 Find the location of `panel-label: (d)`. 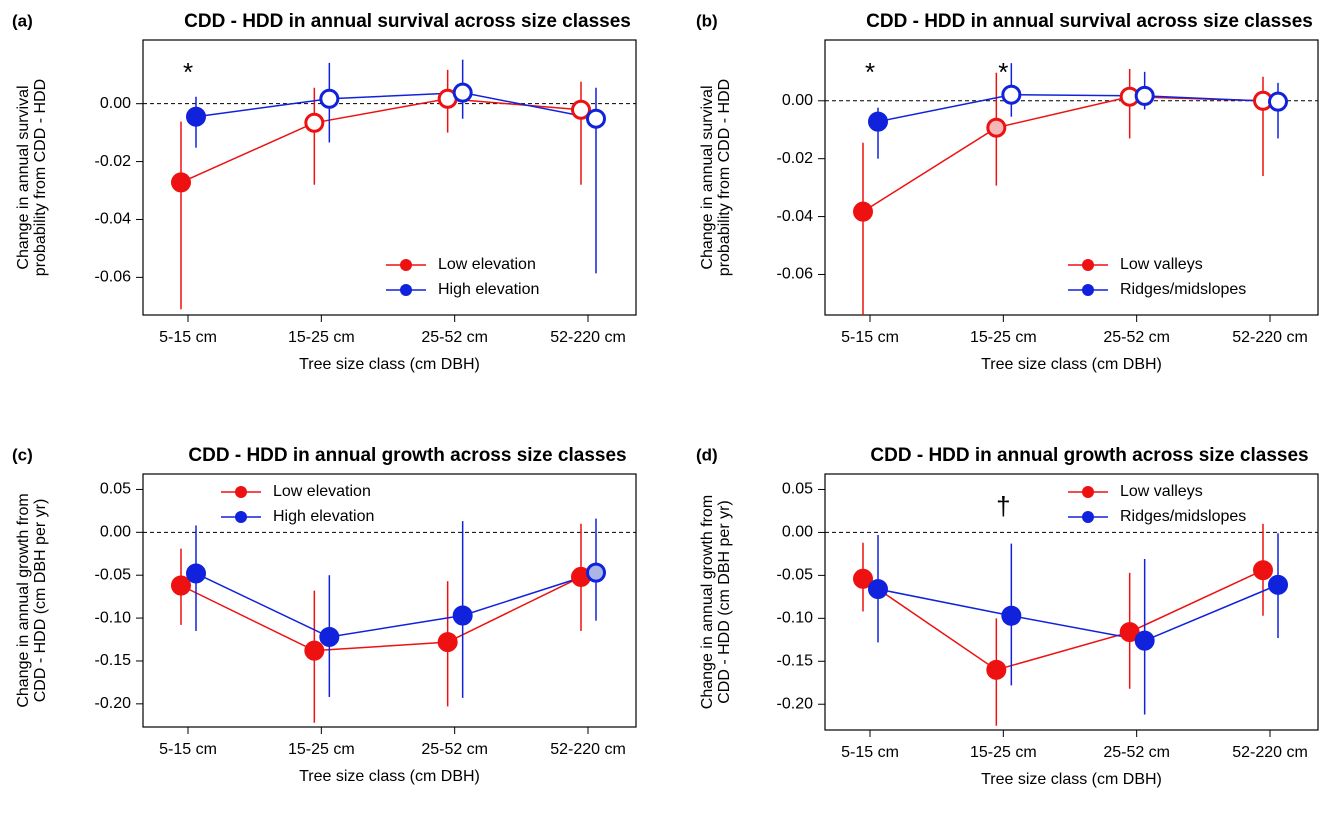

panel-label: (d) is located at coordinates (707, 454).